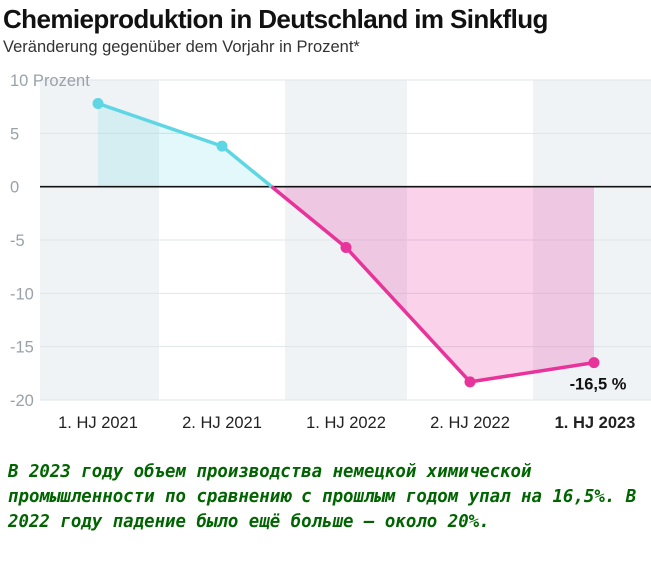  I want to click on y-tick-label: 5, so click(14, 134).